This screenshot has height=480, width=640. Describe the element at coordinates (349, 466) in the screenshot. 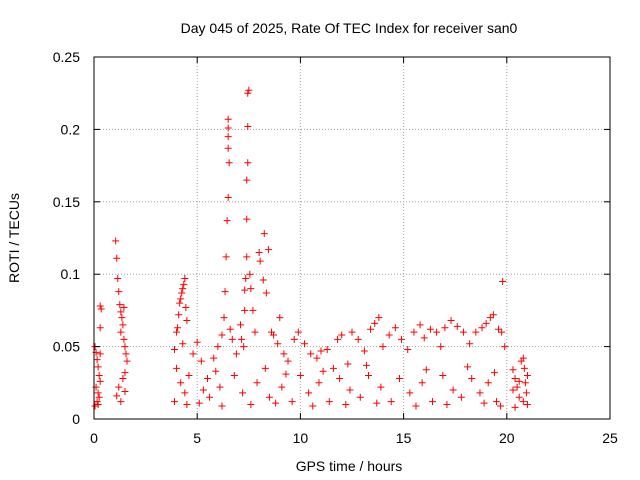

I see `x-axis-label: GPS time / hours` at that location.